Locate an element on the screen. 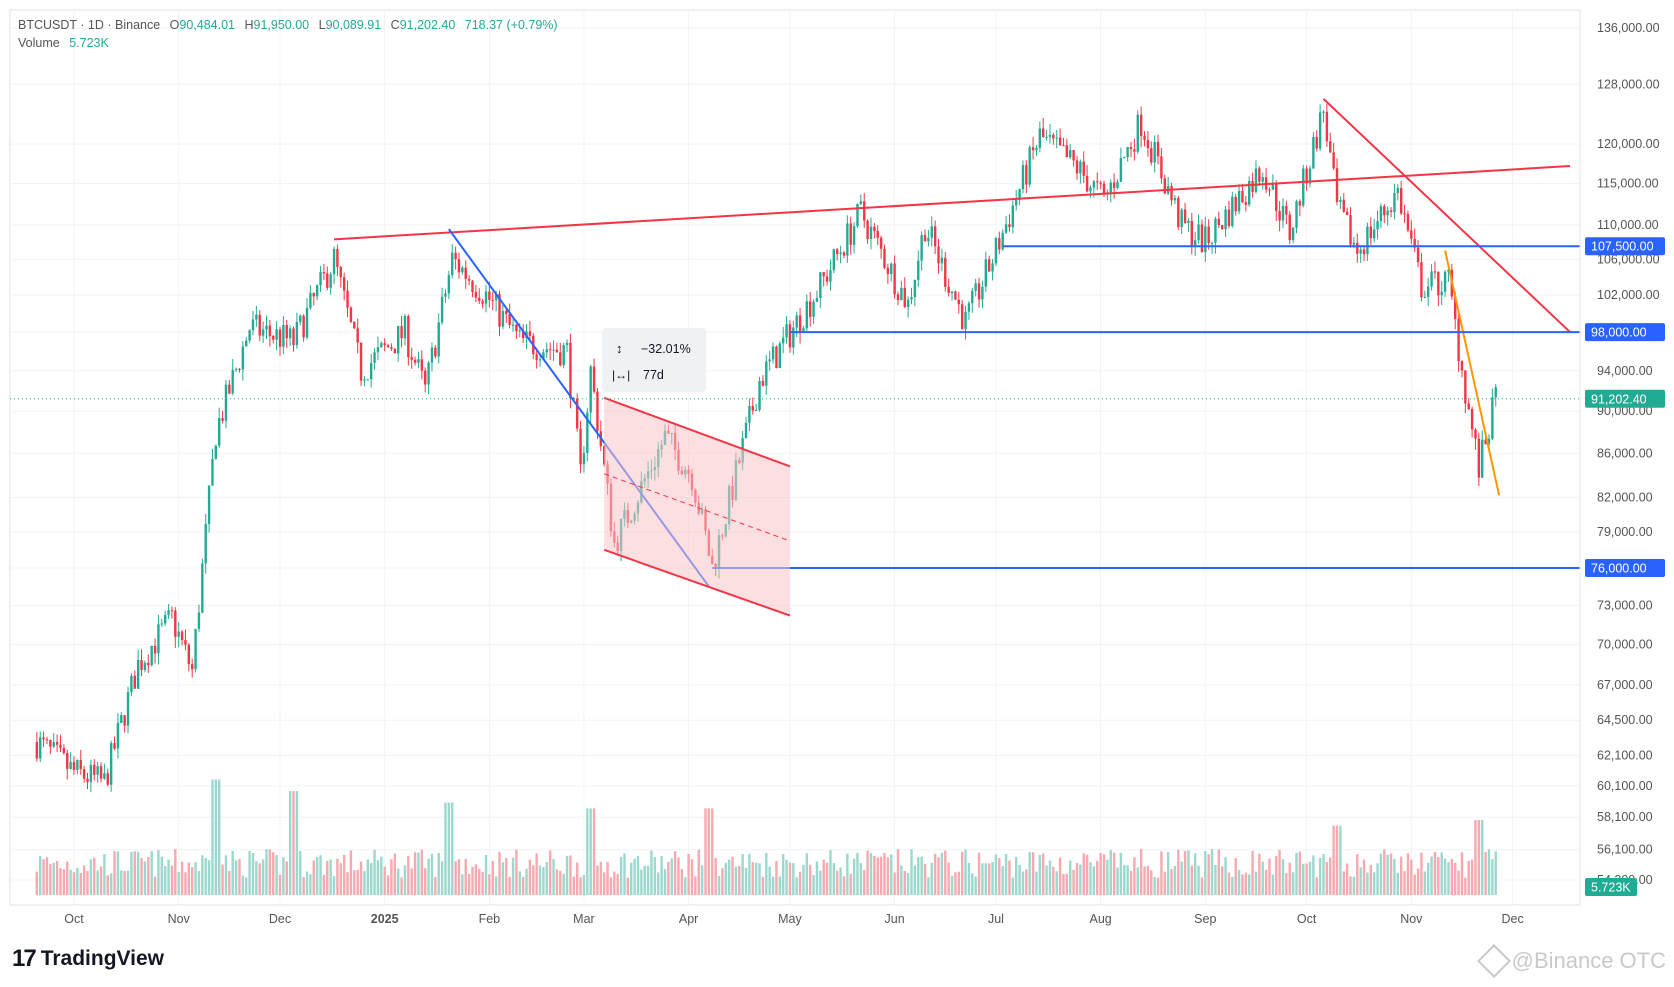  y-tick-label: 86,000.00 is located at coordinates (1625, 453).